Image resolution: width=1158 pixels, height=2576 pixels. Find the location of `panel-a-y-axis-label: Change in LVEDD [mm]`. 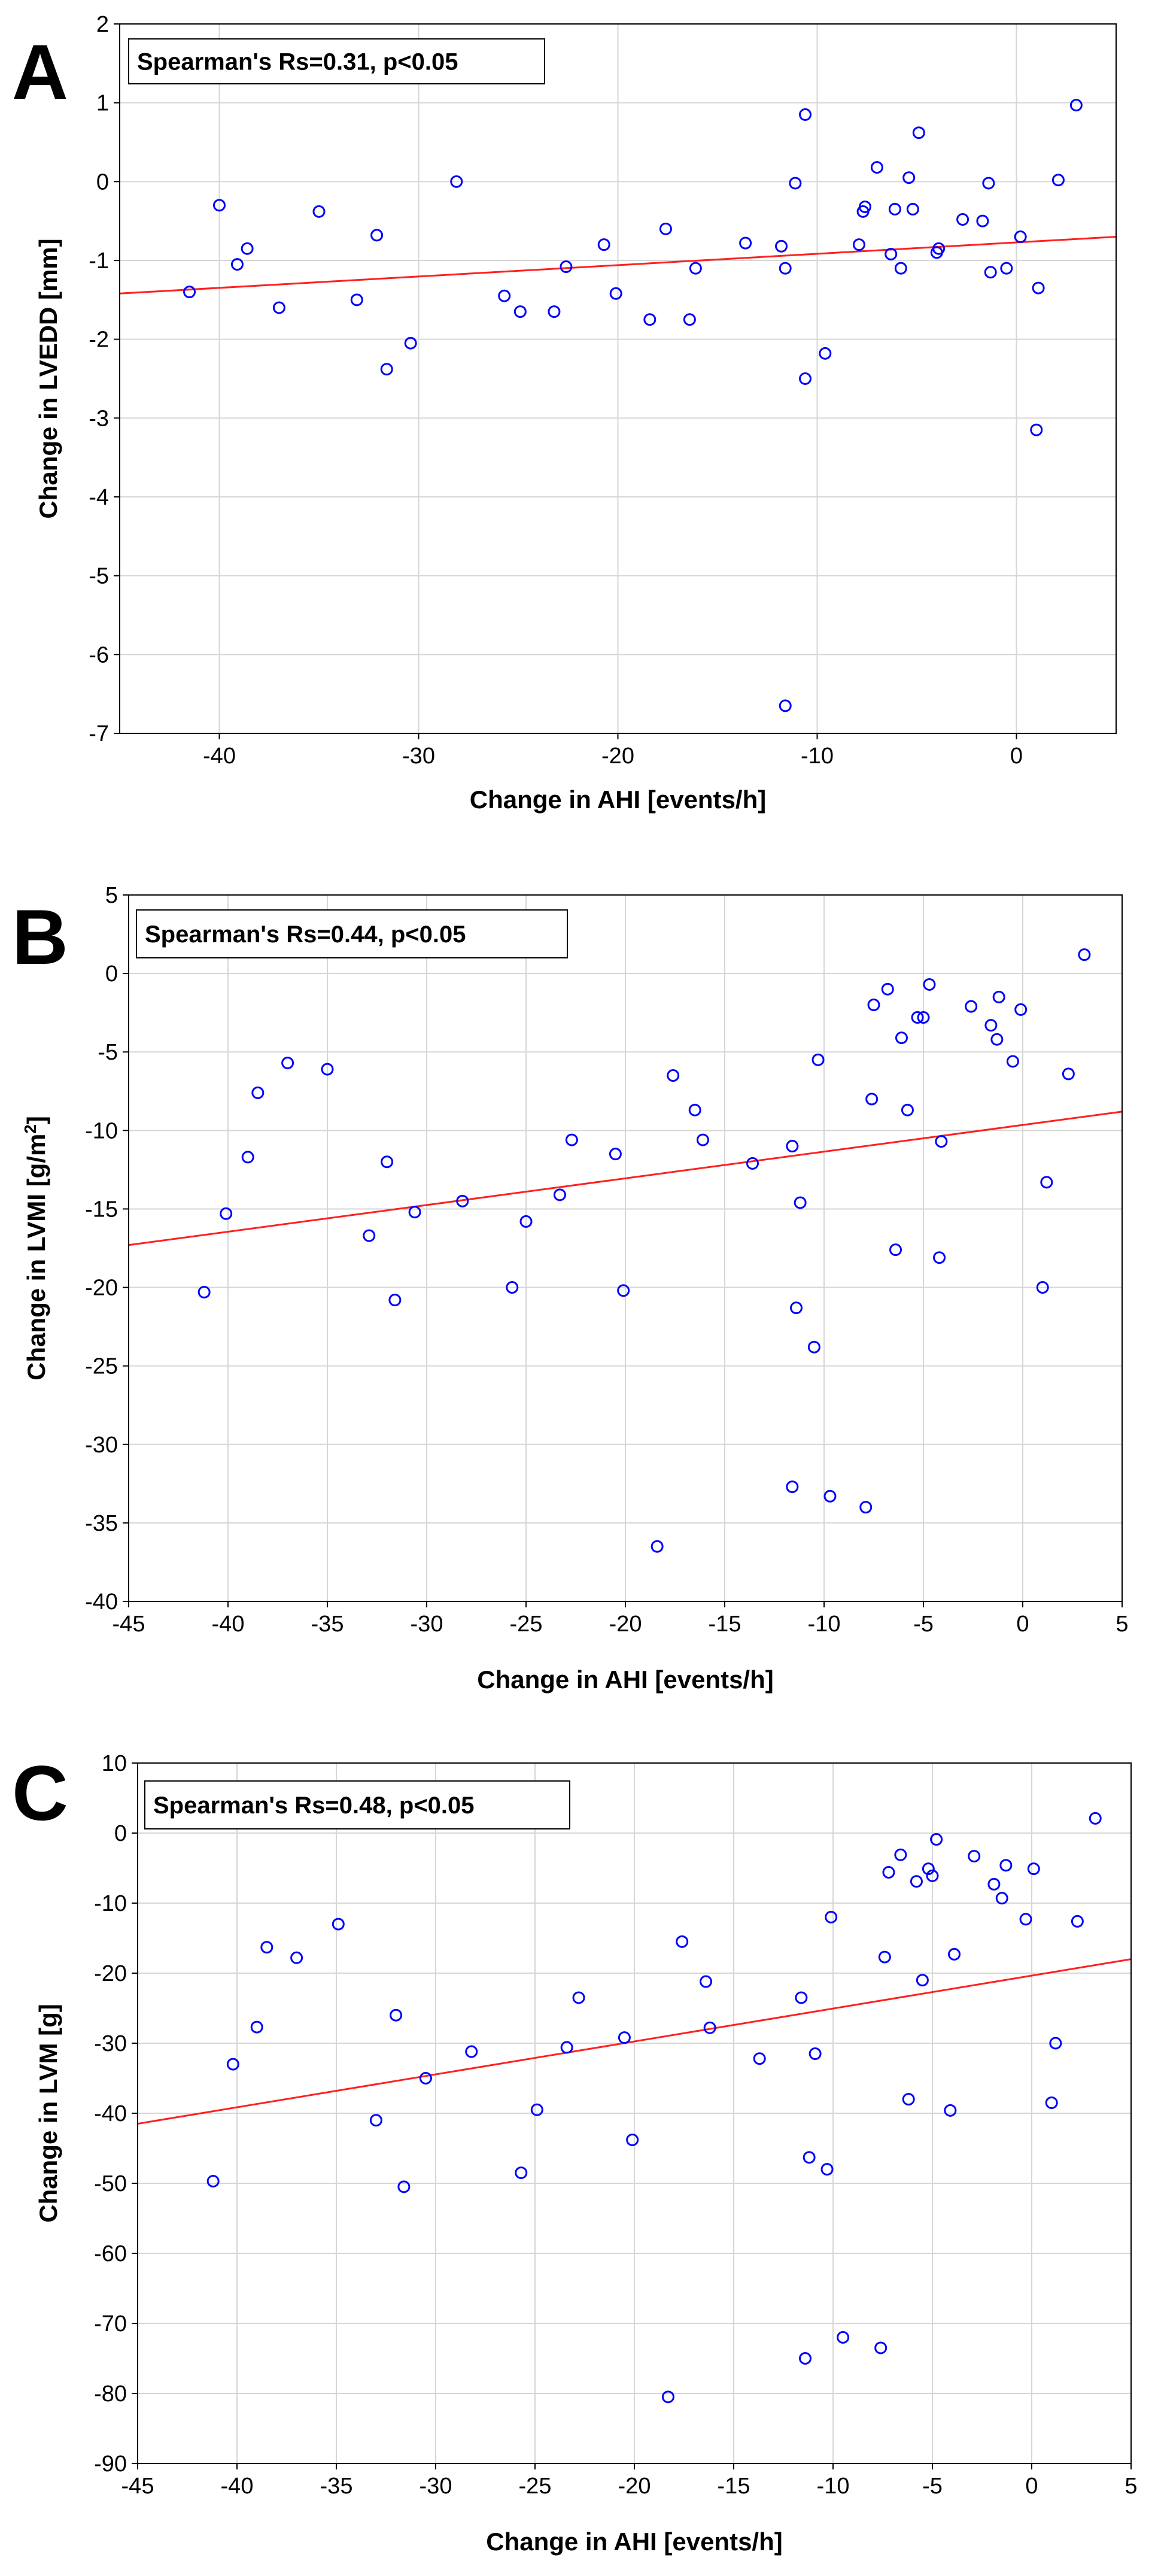

panel-a-y-axis-label: Change in LVEDD [mm] is located at coordinates (48, 378).